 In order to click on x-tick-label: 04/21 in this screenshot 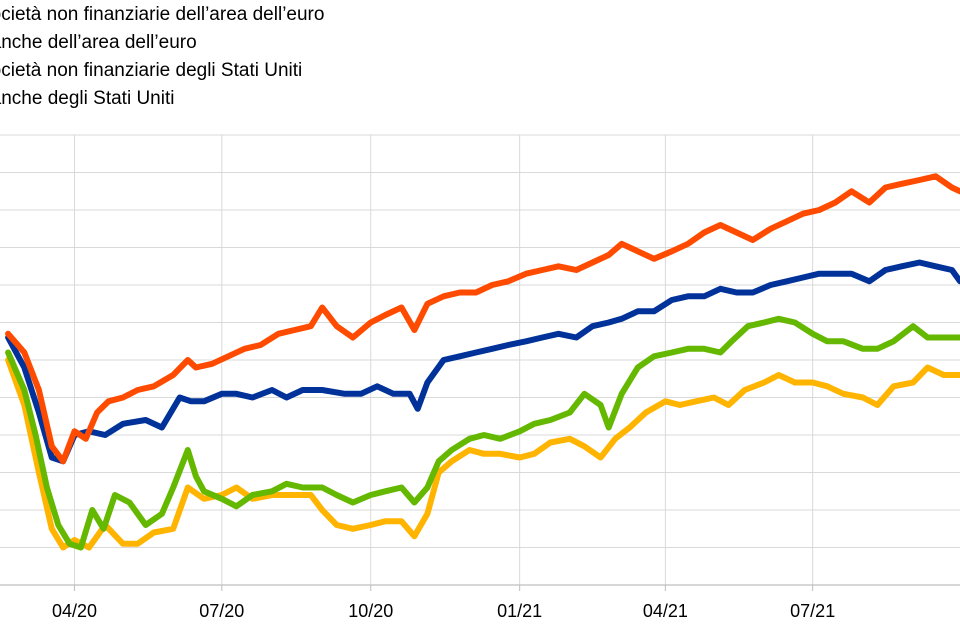, I will do `click(665, 611)`.